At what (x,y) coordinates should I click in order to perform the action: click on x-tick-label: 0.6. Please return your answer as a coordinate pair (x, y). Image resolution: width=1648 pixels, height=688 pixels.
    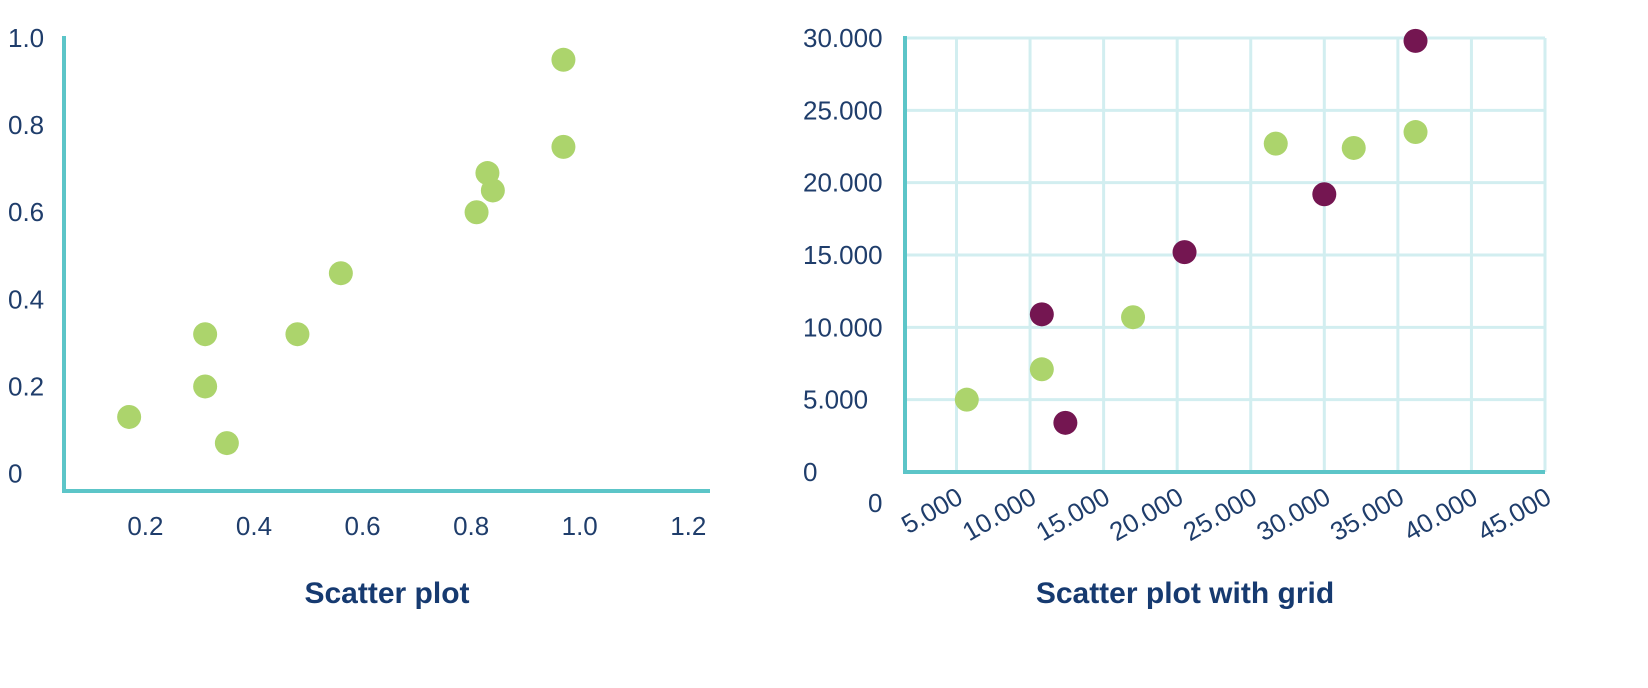
    Looking at the image, I should click on (362, 526).